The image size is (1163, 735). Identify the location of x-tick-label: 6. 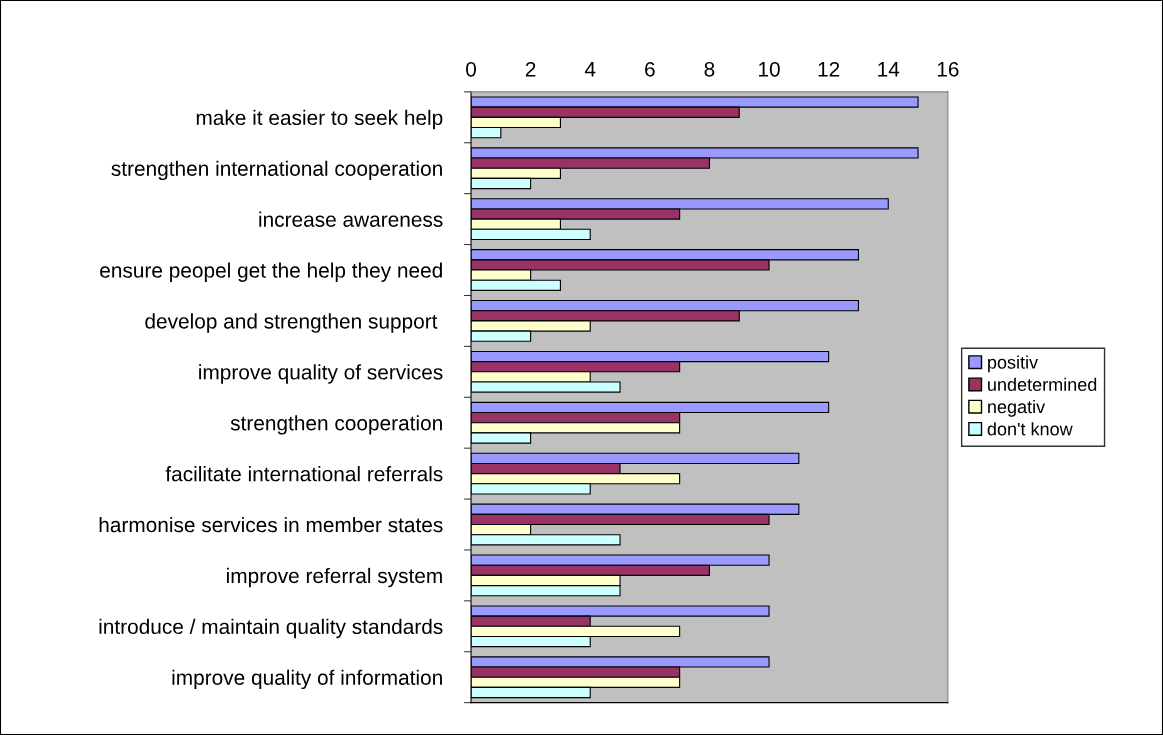
(650, 69).